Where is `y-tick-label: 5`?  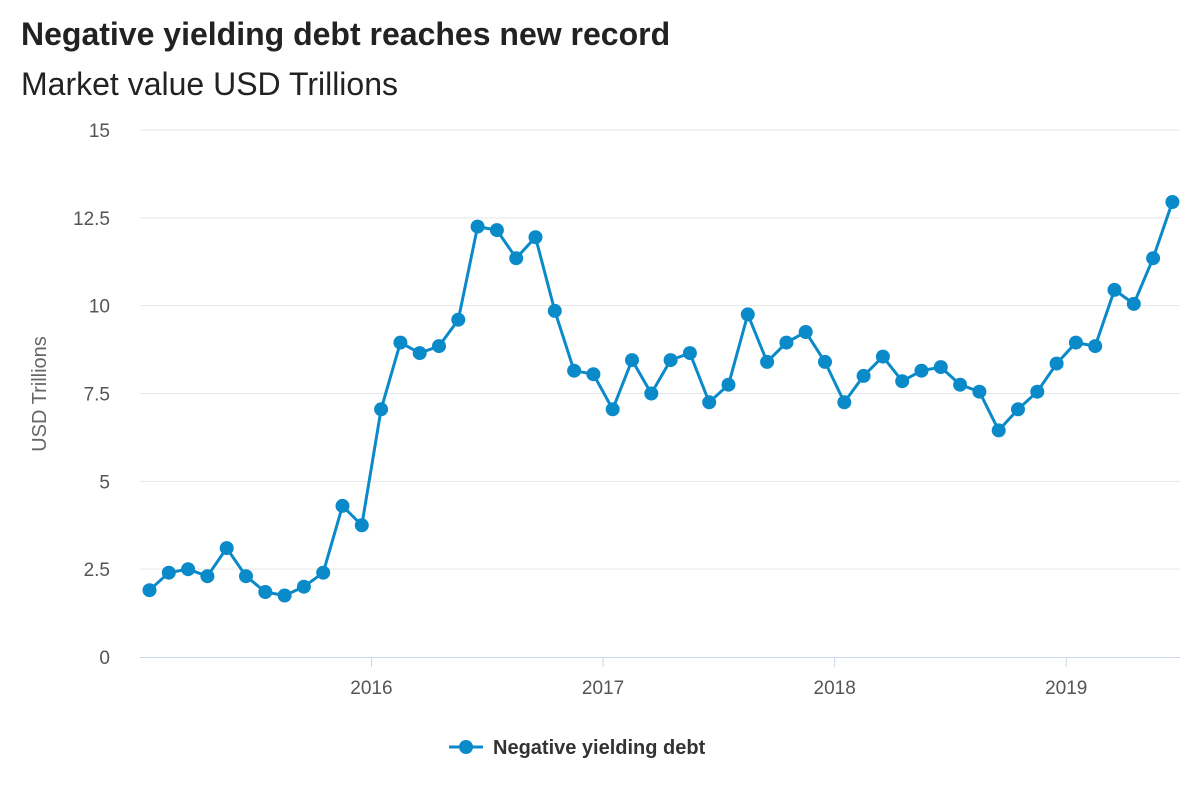 y-tick-label: 5 is located at coordinates (104, 482).